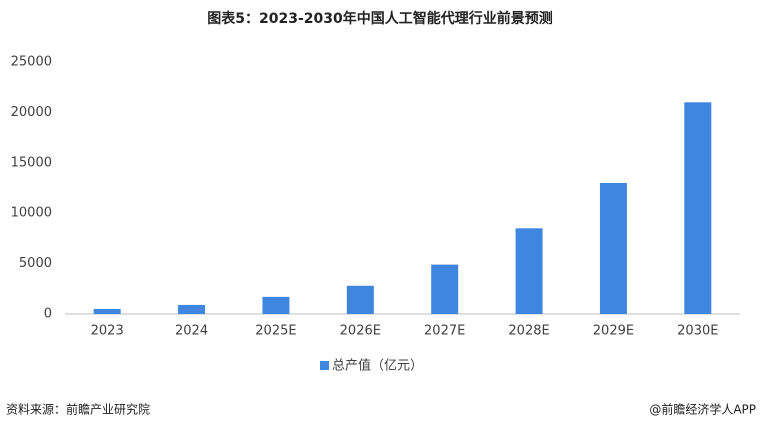 Image resolution: width=760 pixels, height=429 pixels. What do you see at coordinates (48, 314) in the screenshot?
I see `y-tick-label: 0` at bounding box center [48, 314].